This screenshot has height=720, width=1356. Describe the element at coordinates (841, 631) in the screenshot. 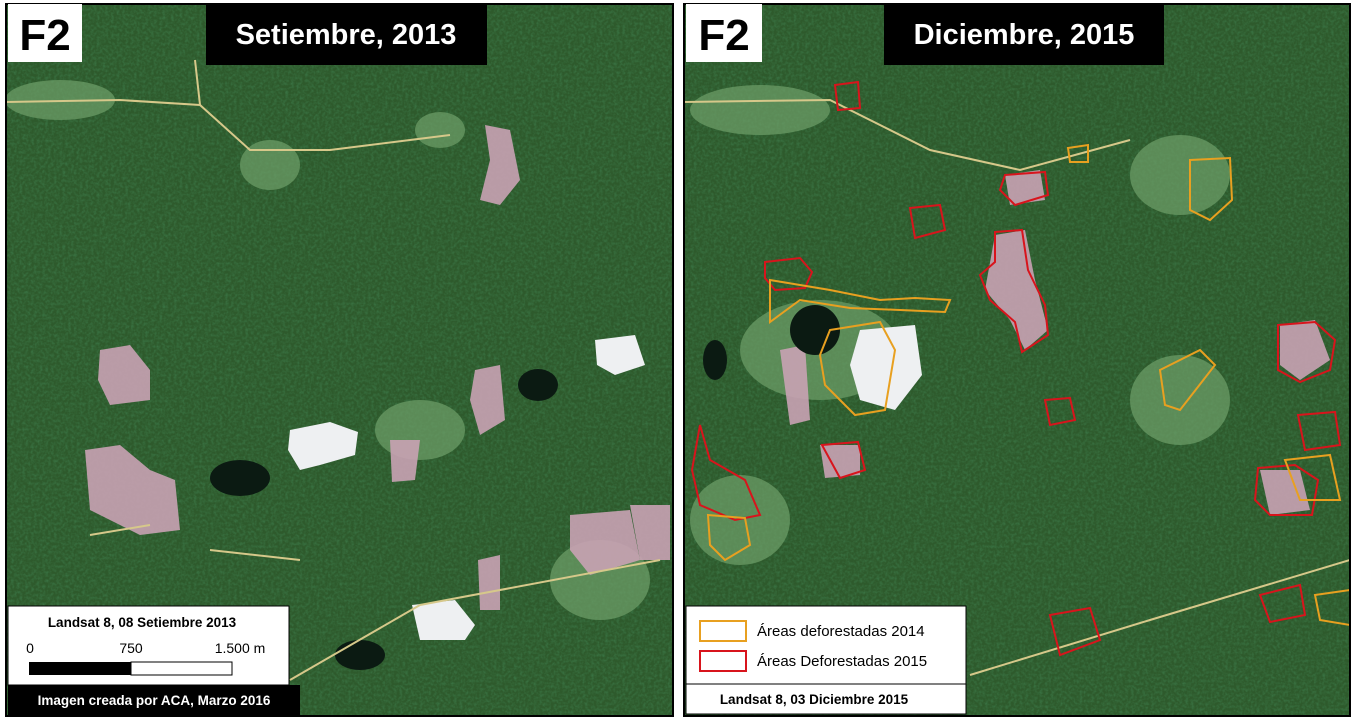

I see `legend-label: Áreas deforestadas 2014` at that location.